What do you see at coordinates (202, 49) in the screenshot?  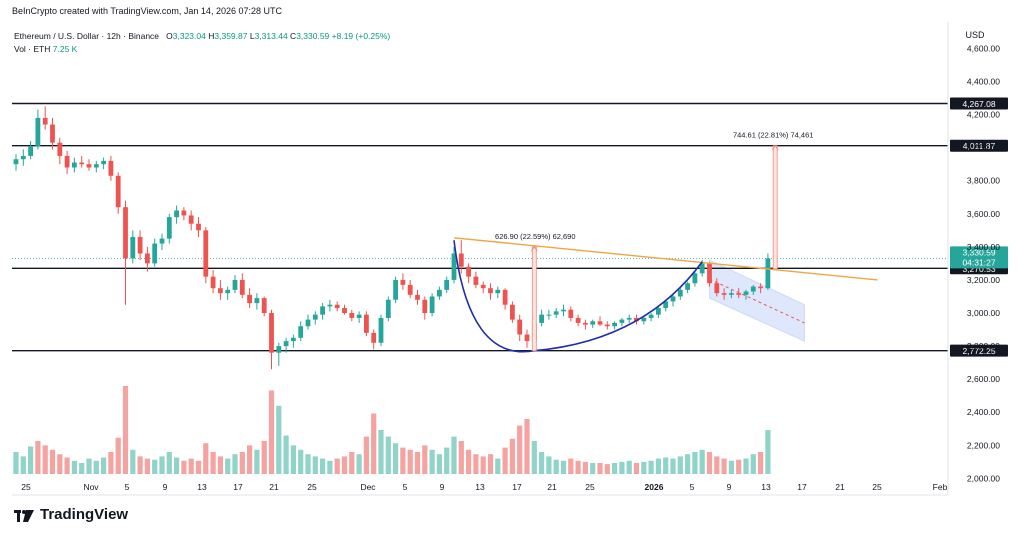 I see `legend-volume-row: Vol · ETH 7.25 K` at bounding box center [202, 49].